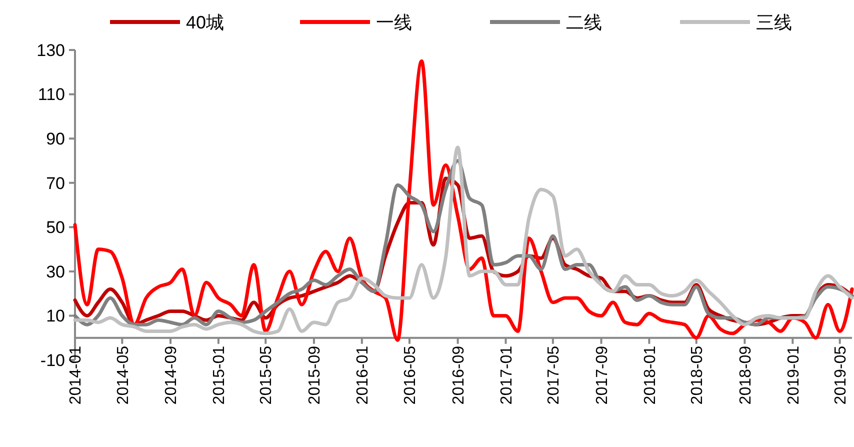  Describe the element at coordinates (602, 375) in the screenshot. I see `x-tick-label: 2017-09` at that location.